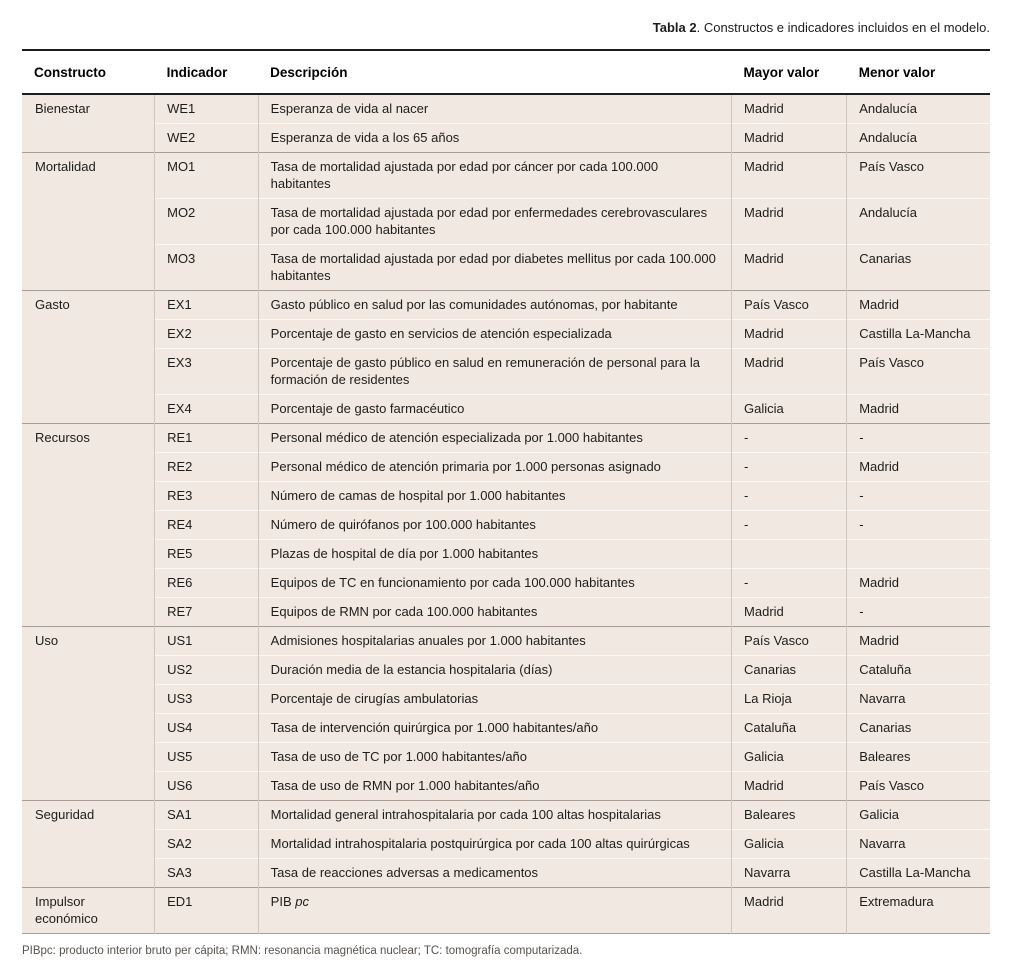 The width and height of the screenshot is (1024, 972). What do you see at coordinates (789, 728) in the screenshot?
I see `mayor-valor-cell: Cataluña` at bounding box center [789, 728].